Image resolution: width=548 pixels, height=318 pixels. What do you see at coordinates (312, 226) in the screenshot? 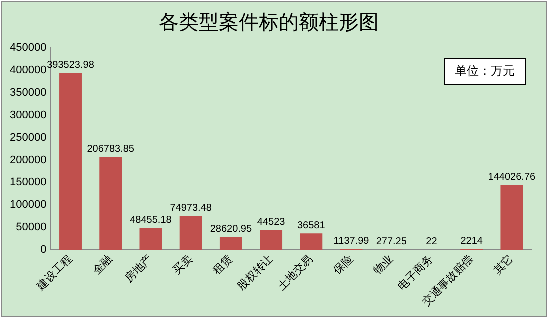
I see `data-label: 36581` at bounding box center [312, 226].